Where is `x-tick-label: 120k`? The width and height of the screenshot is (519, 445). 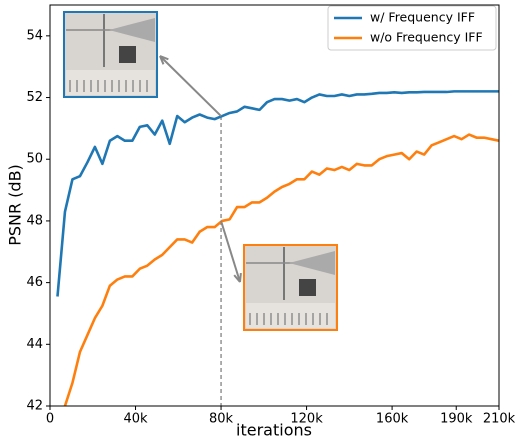
x-tick-label: 120k is located at coordinates (306, 419).